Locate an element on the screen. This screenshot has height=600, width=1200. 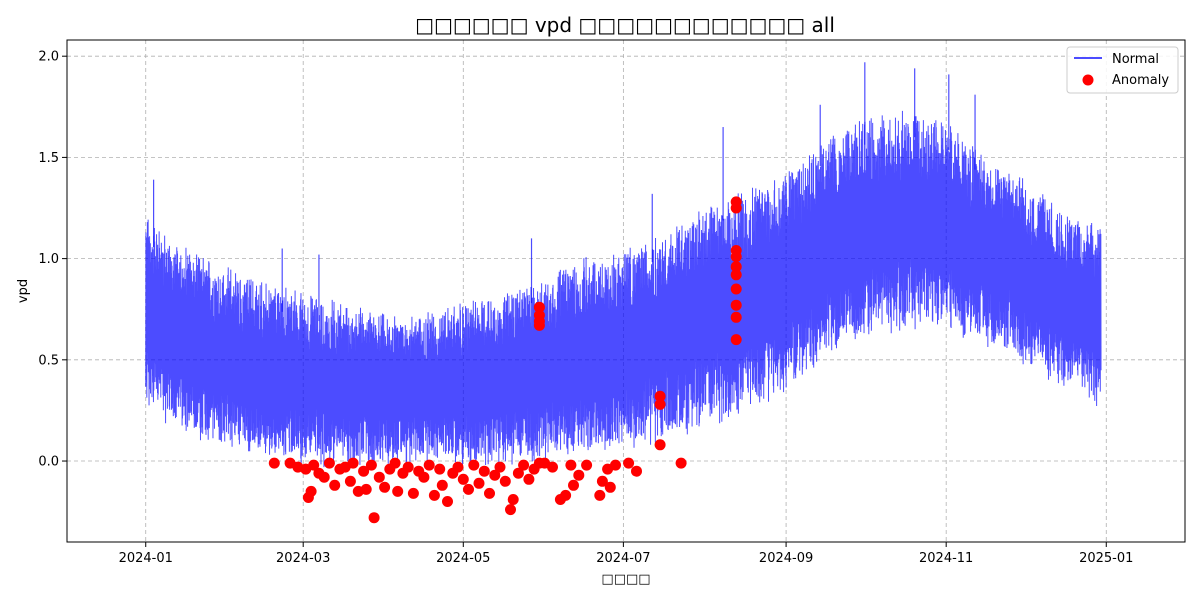
legend-anomaly-marker-swatch is located at coordinates (1088, 80).